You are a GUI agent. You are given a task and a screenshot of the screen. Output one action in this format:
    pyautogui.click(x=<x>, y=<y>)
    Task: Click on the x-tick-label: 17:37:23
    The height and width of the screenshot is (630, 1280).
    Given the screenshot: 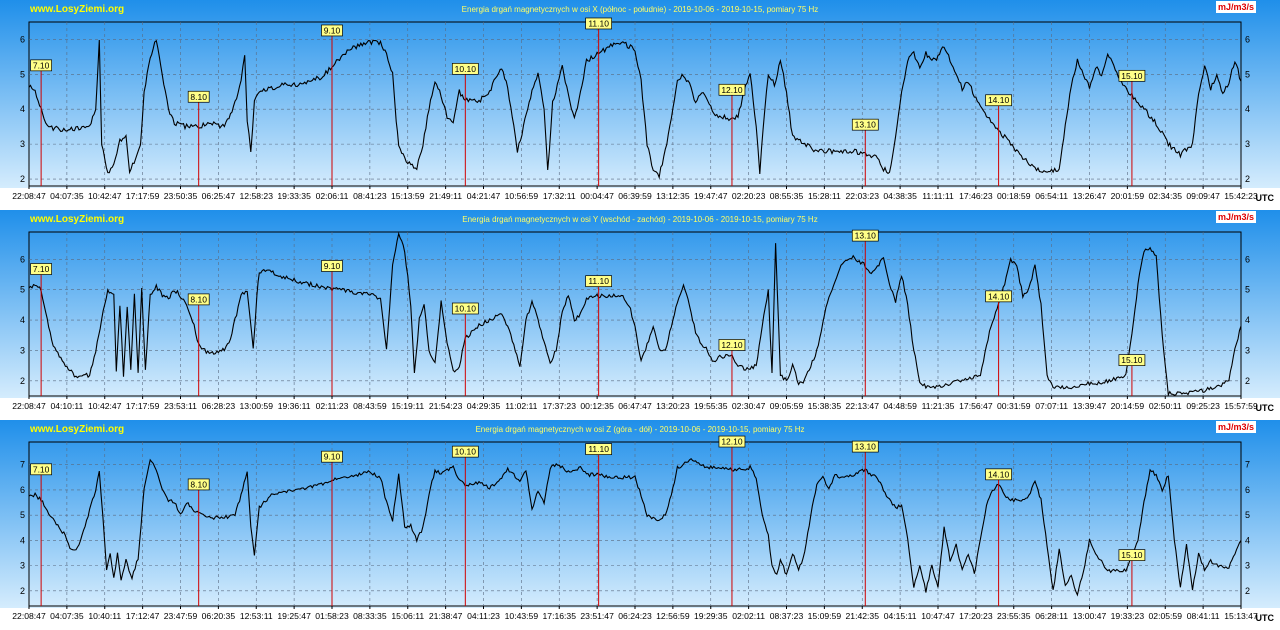 What is the action you would take?
    pyautogui.click(x=560, y=406)
    